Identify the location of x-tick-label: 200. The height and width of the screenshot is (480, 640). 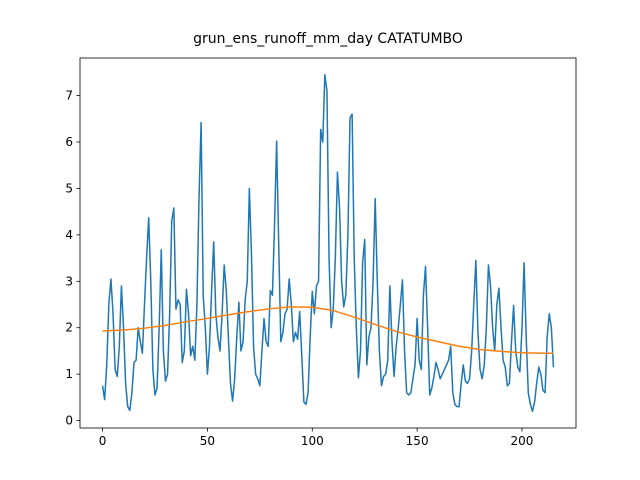
(522, 441).